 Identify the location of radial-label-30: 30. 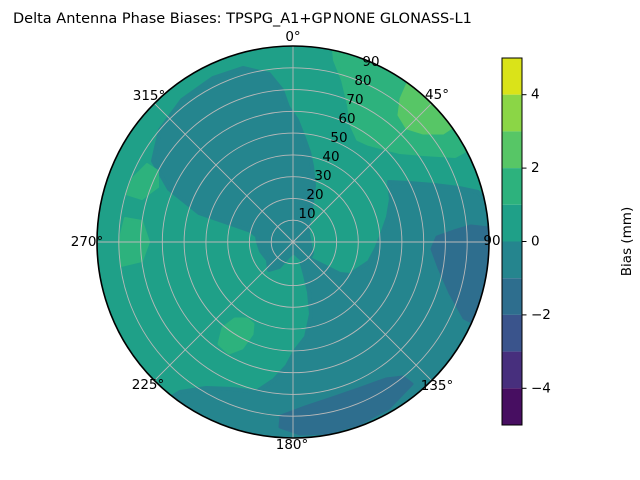
(322, 176).